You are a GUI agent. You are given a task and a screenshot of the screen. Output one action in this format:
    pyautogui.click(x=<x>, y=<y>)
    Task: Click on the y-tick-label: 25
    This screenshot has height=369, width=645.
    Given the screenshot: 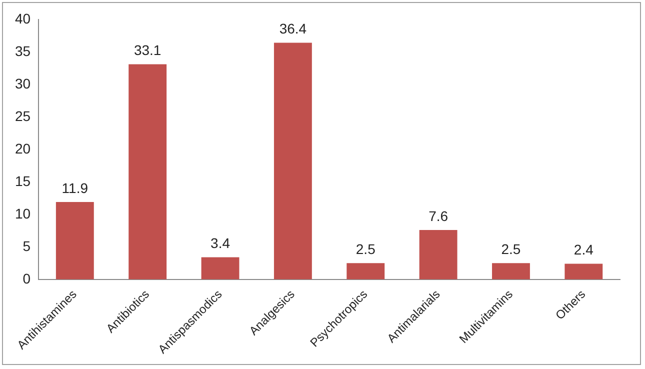 What is the action you would take?
    pyautogui.click(x=22, y=116)
    